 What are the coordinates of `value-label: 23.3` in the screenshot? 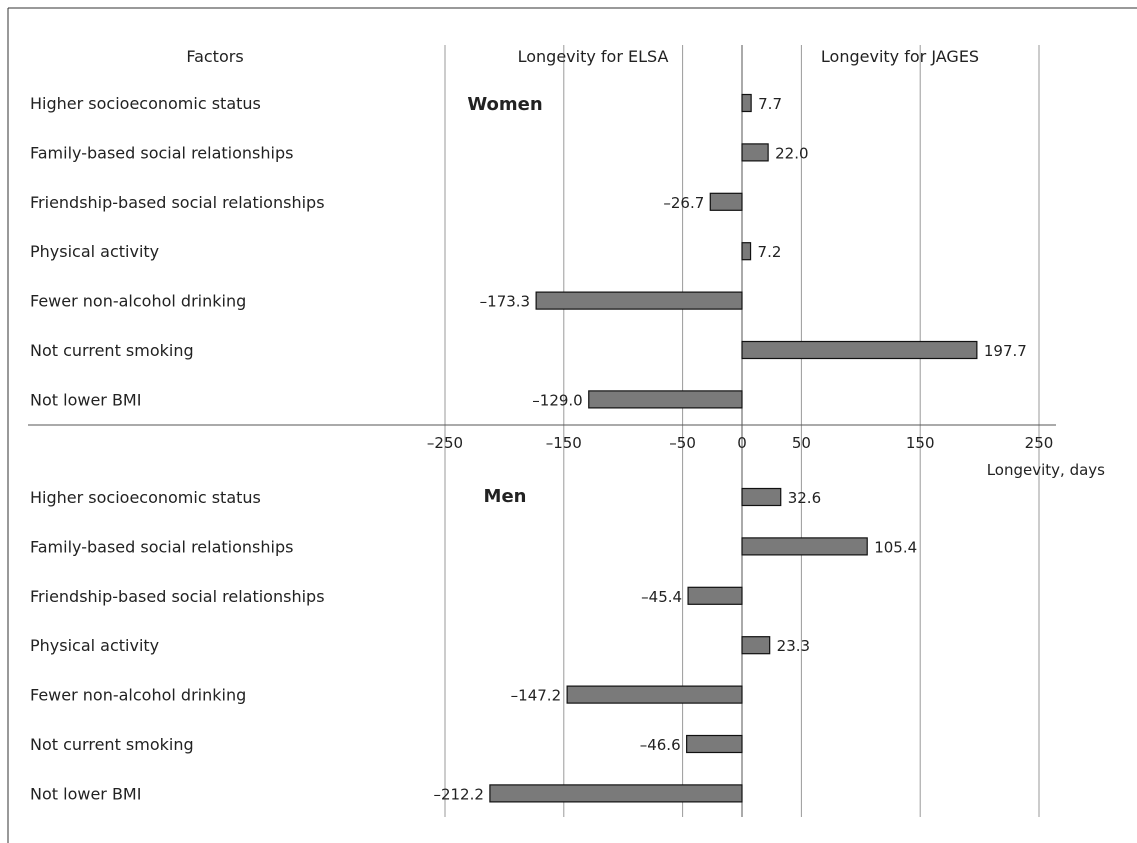 It's located at (793, 646).